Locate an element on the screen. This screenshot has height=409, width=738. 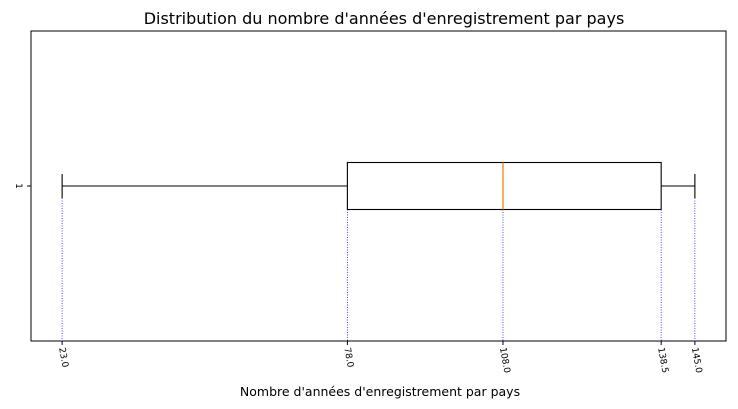
x-tick-label-3: 138.5 is located at coordinates (662, 360).